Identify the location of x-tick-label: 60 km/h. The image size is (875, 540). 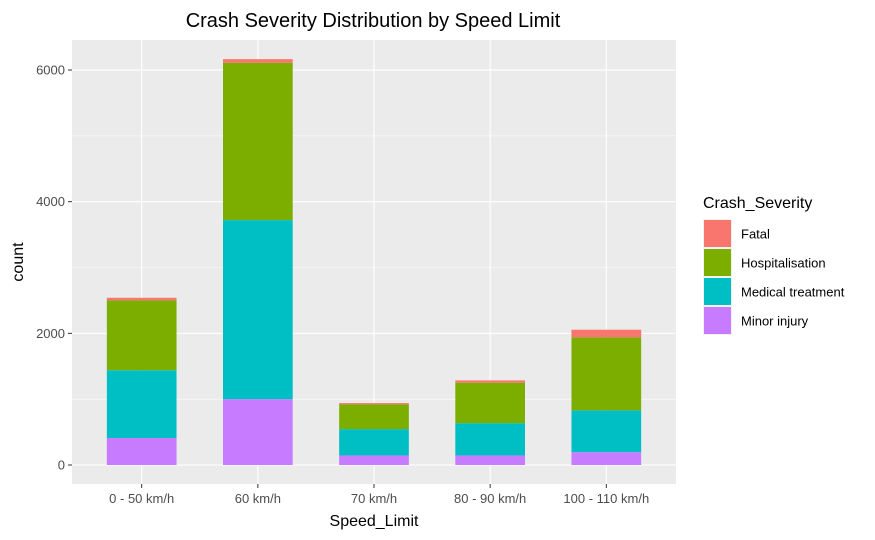
(258, 498).